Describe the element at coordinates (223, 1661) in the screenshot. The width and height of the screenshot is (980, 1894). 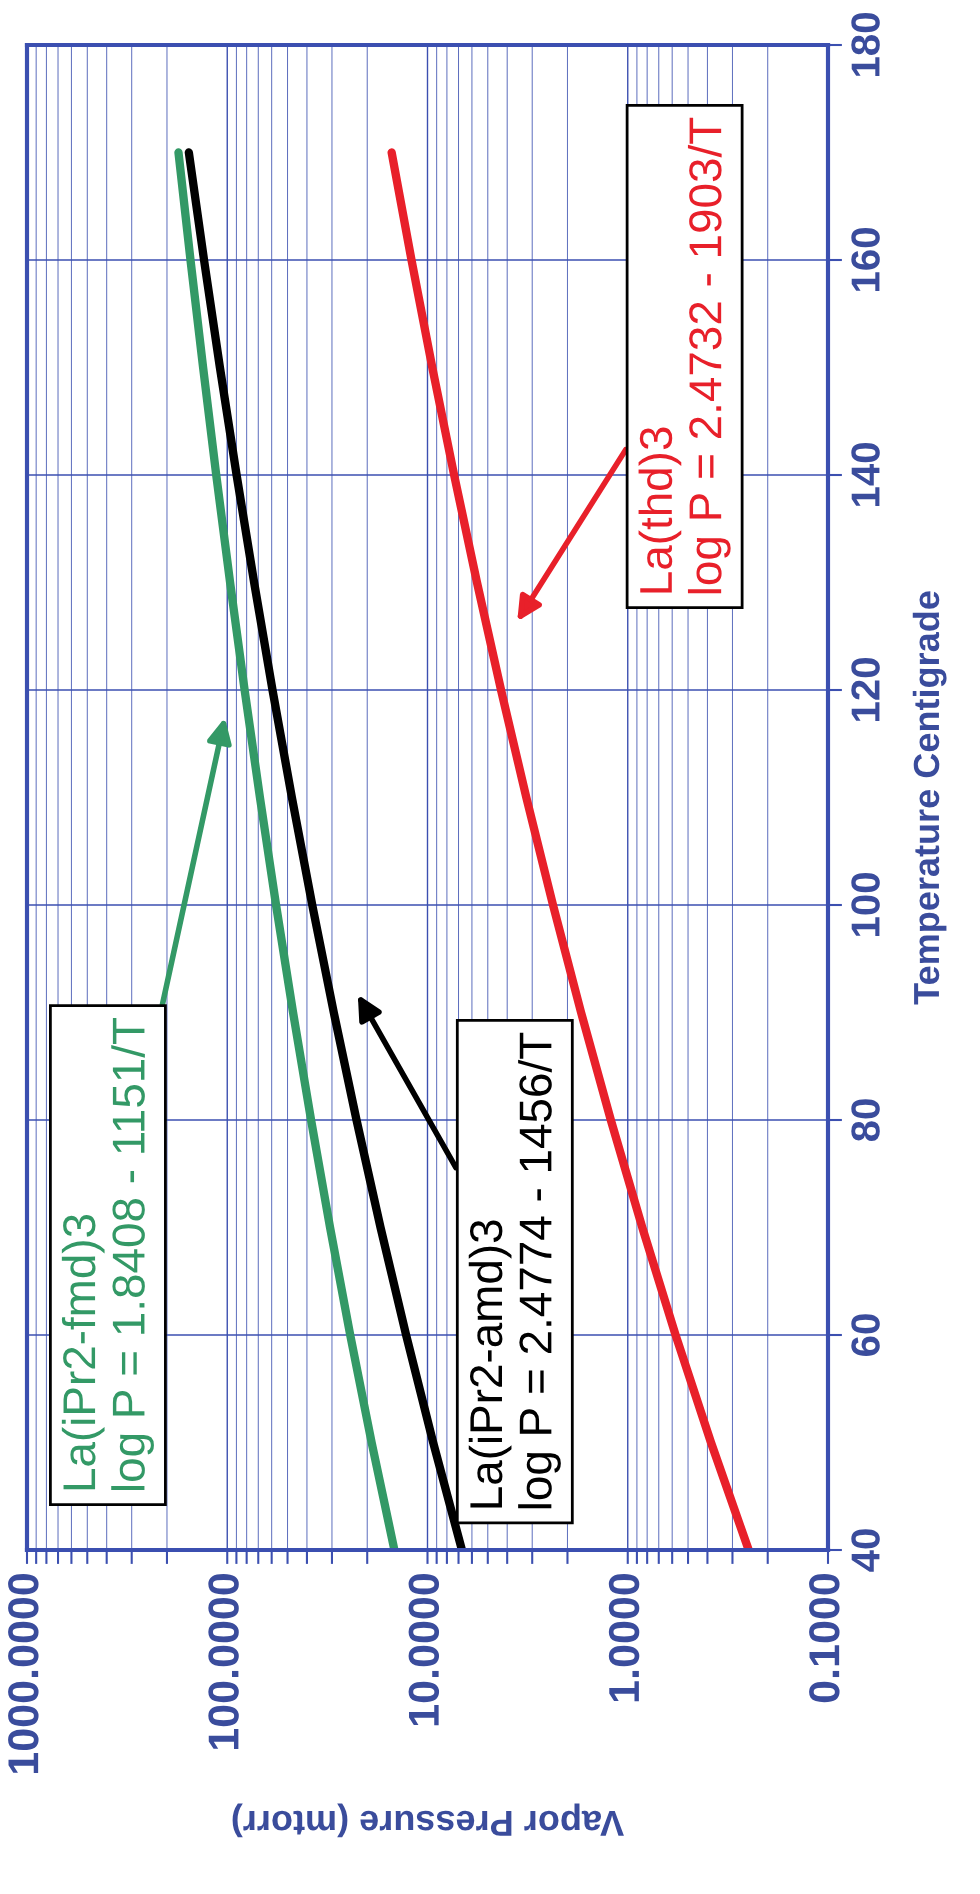
I see `x-tick-label: 100.0000` at that location.